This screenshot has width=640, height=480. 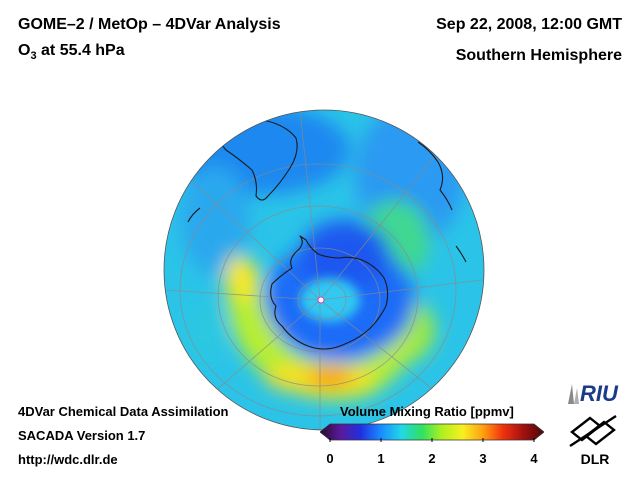 I want to click on field-green-ring, so click(x=319, y=327).